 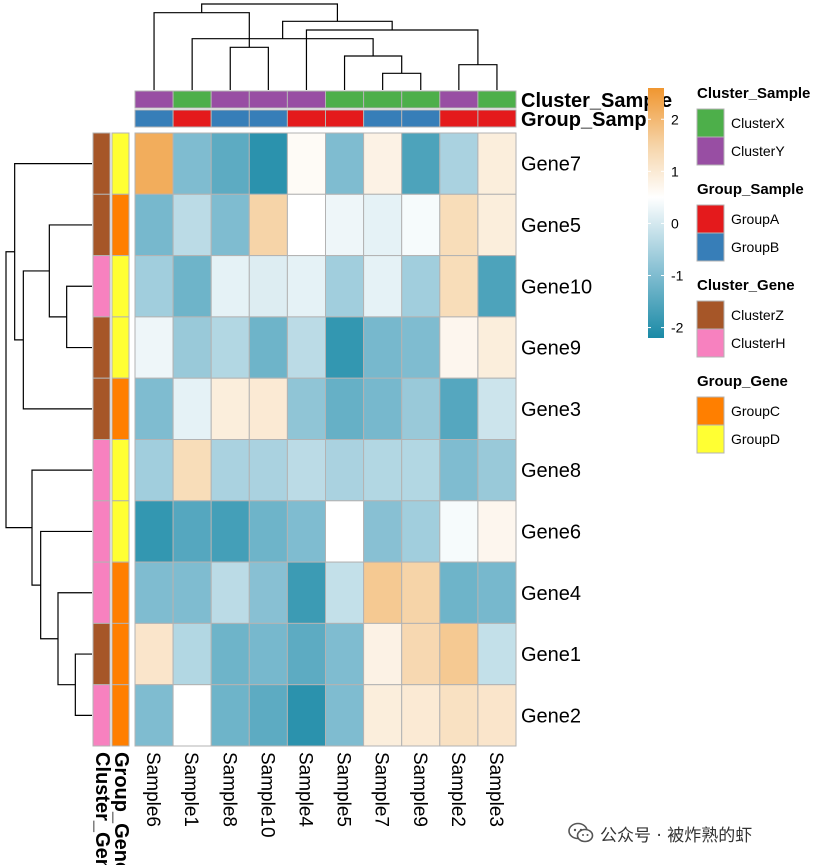 What do you see at coordinates (676, 835) in the screenshot?
I see `watermark-text: 公众号 · 被炸熟的虾` at bounding box center [676, 835].